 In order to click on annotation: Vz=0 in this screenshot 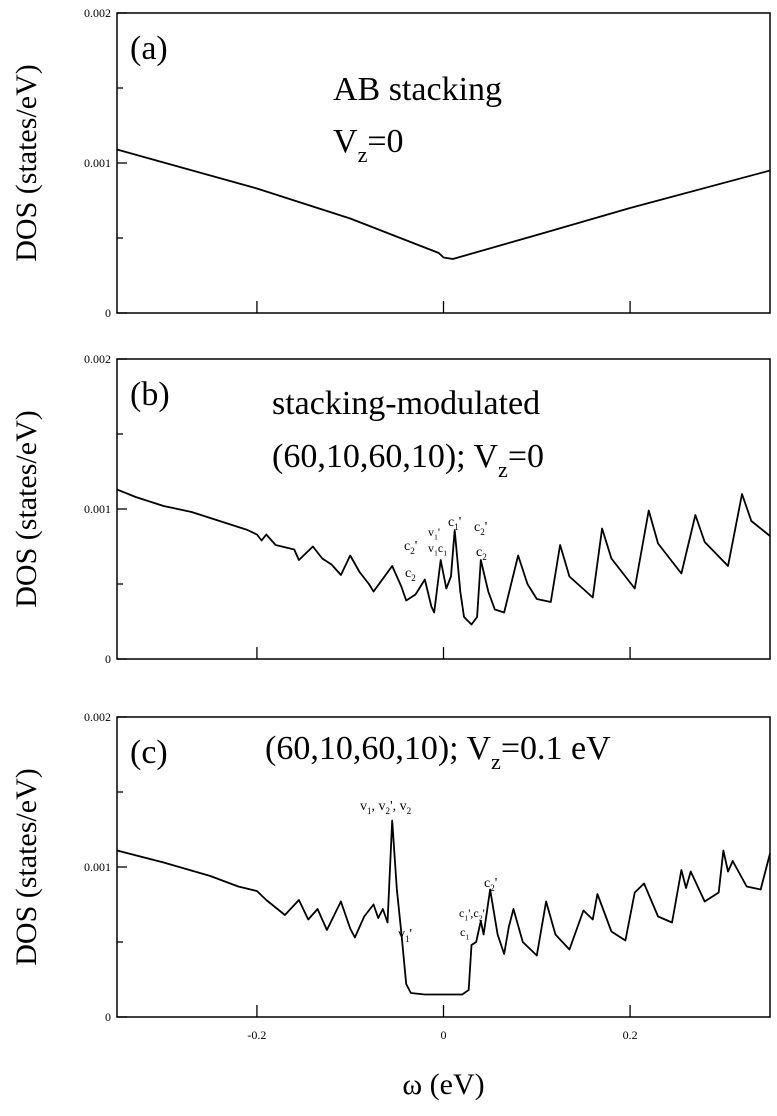, I will do `click(368, 145)`.